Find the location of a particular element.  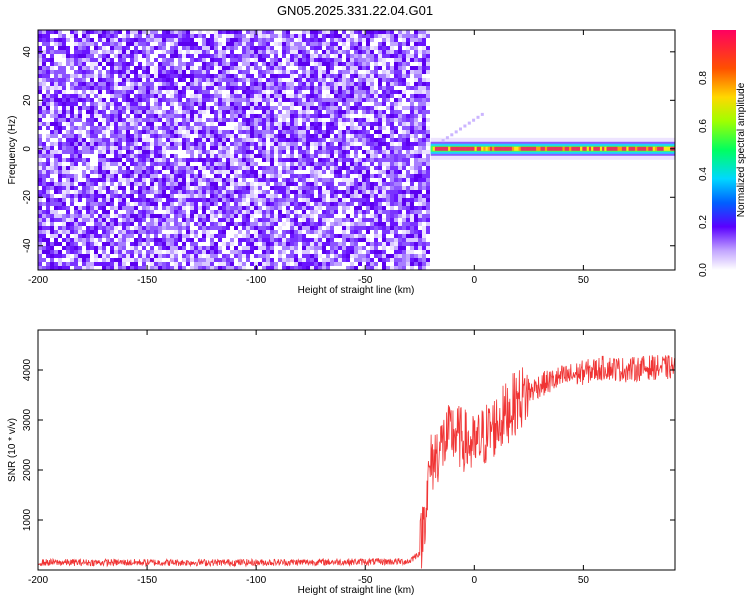

colorbar-label: Normalized spectral amplitude is located at coordinates (741, 149).